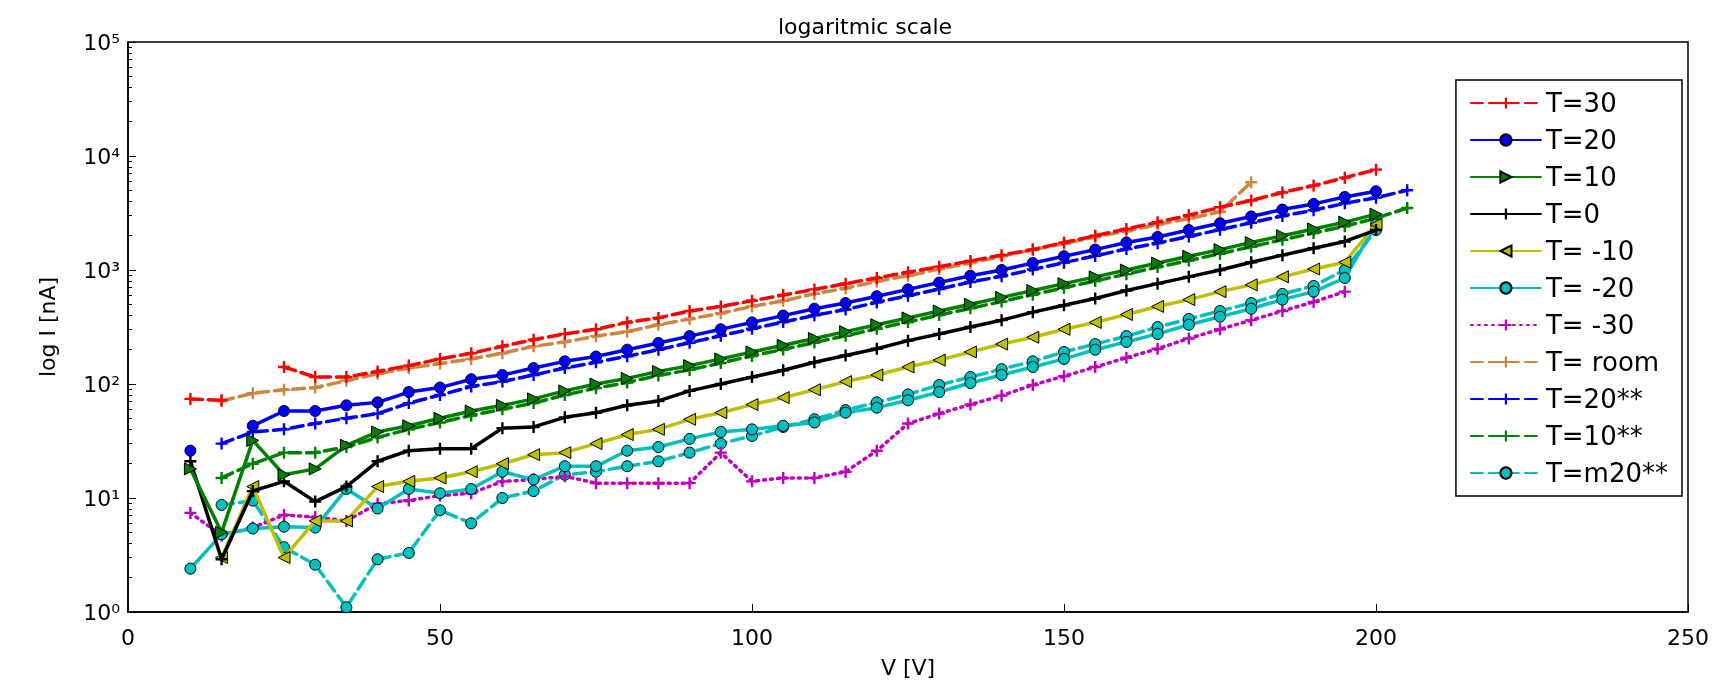 This screenshot has width=1730, height=697. Describe the element at coordinates (1572, 214) in the screenshot. I see `legend-label: T=0` at that location.